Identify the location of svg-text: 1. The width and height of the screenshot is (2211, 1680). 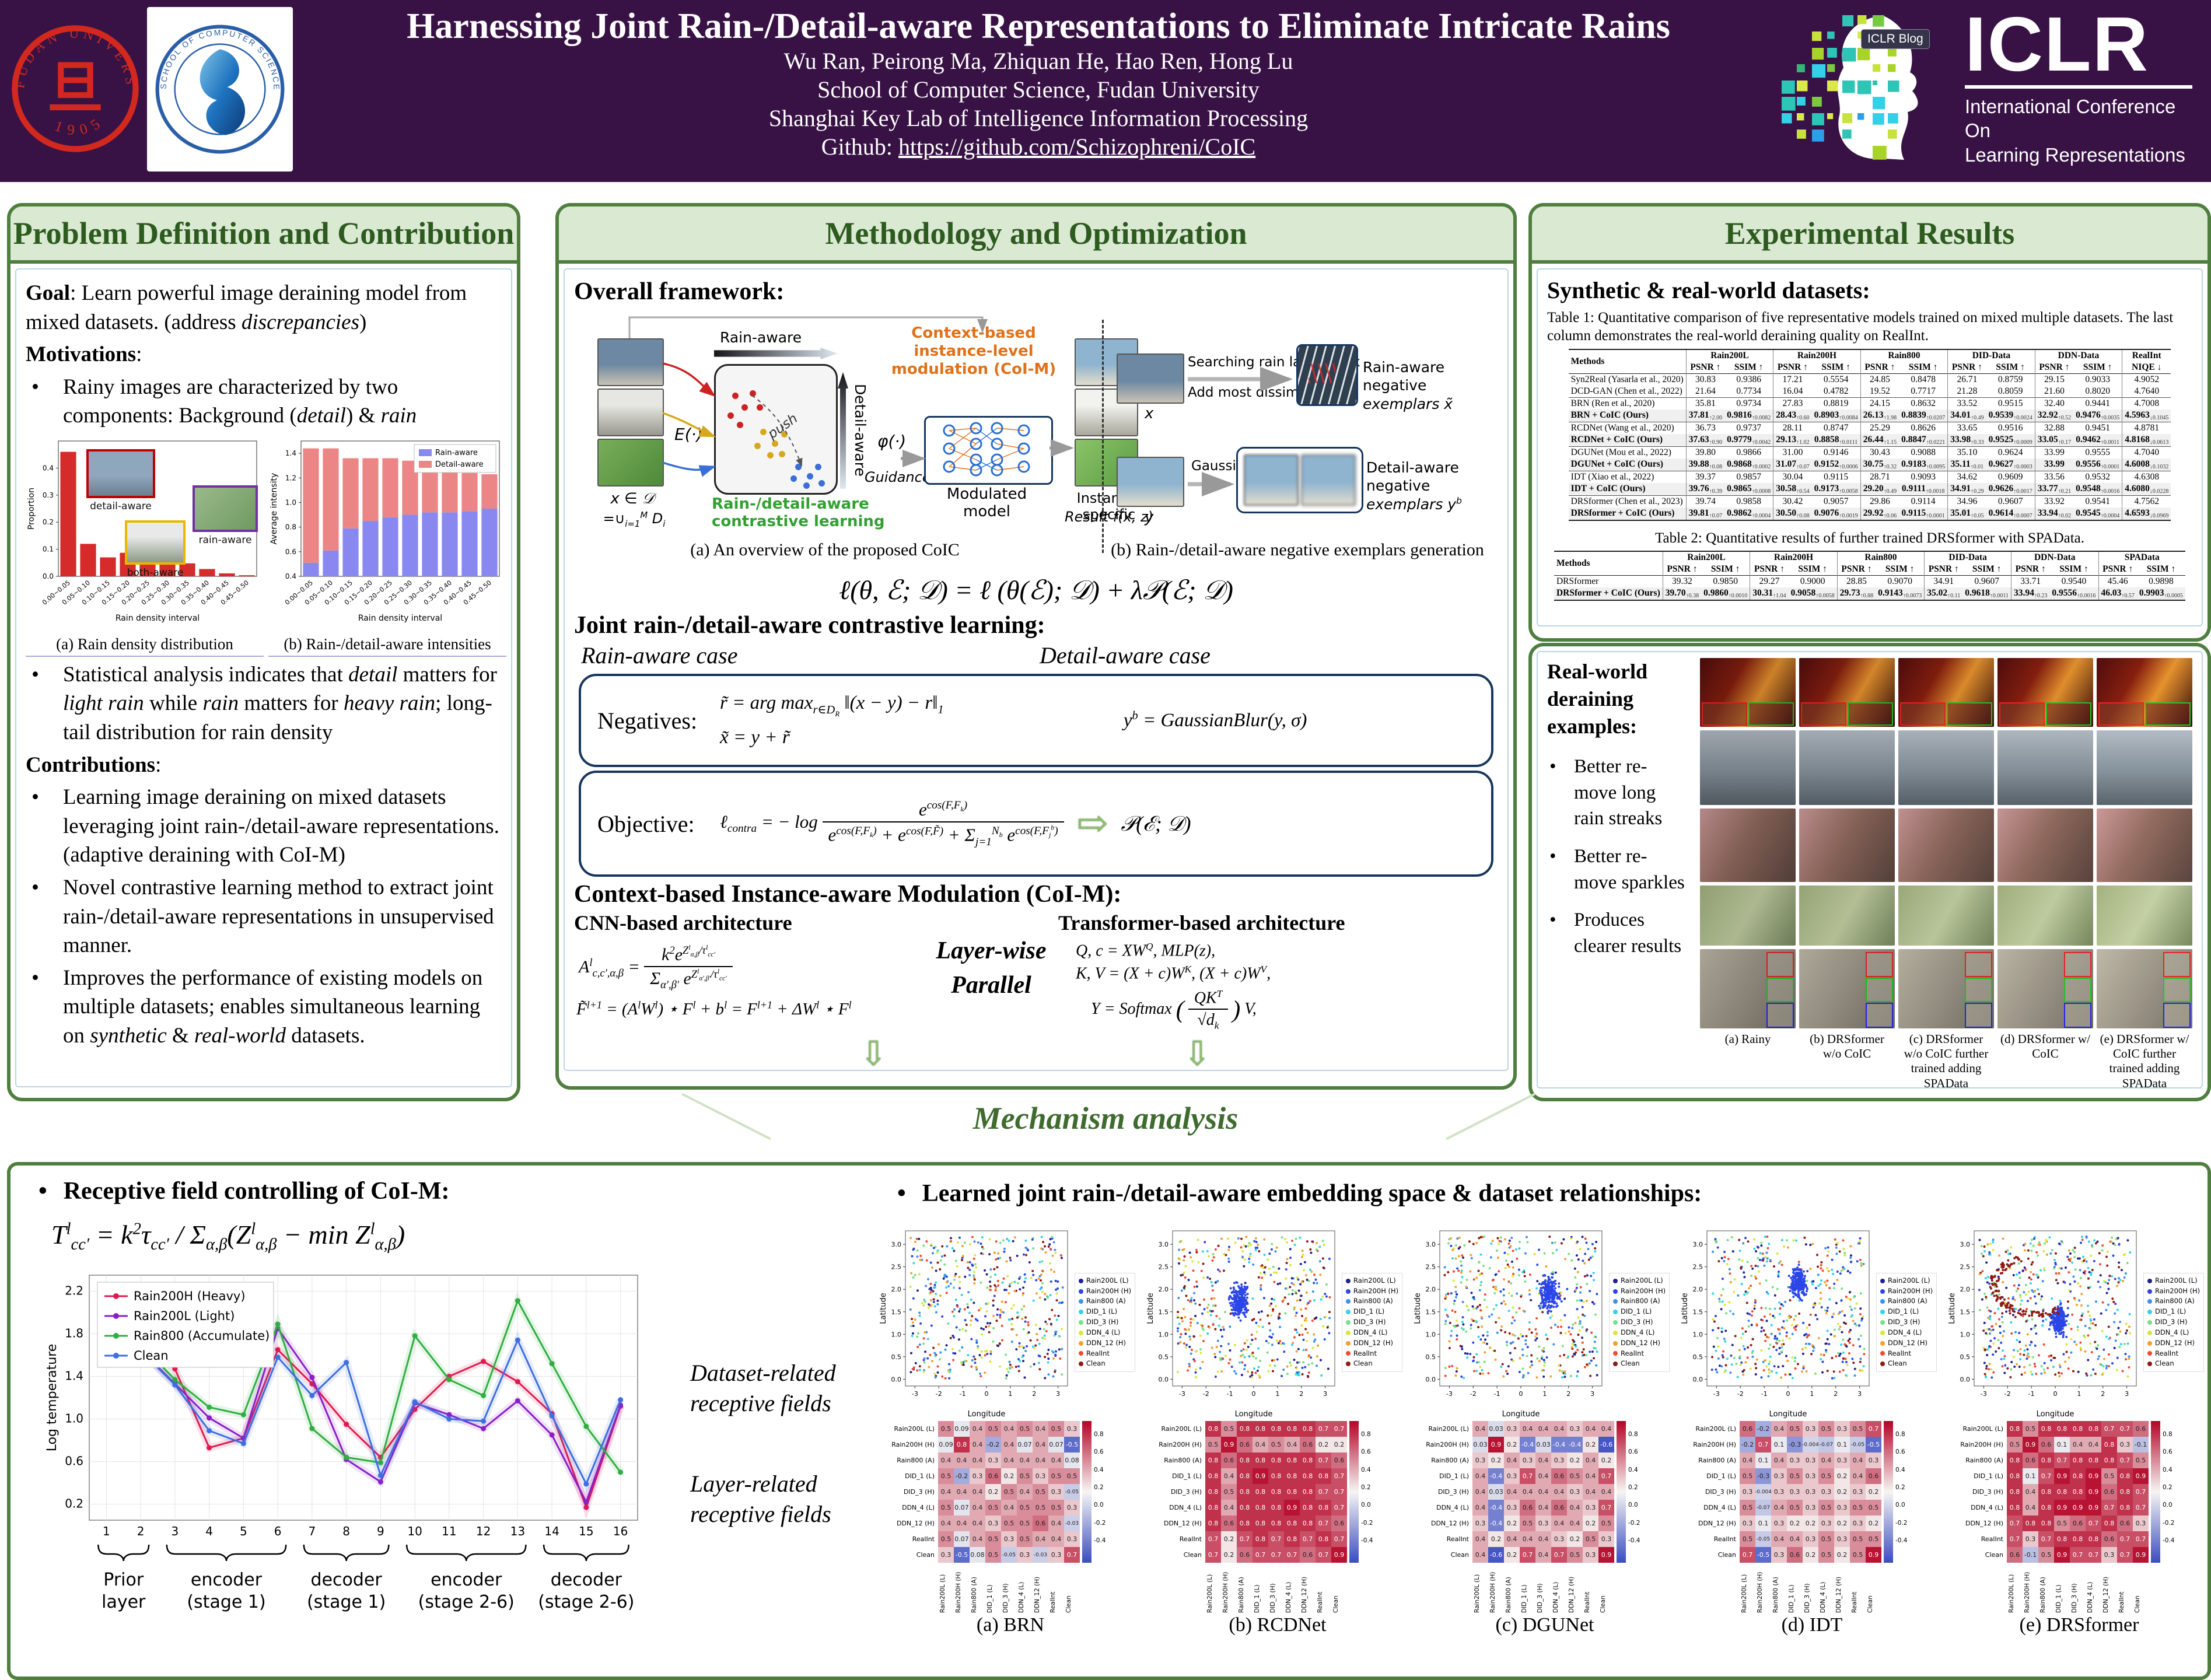
(2079, 1394).